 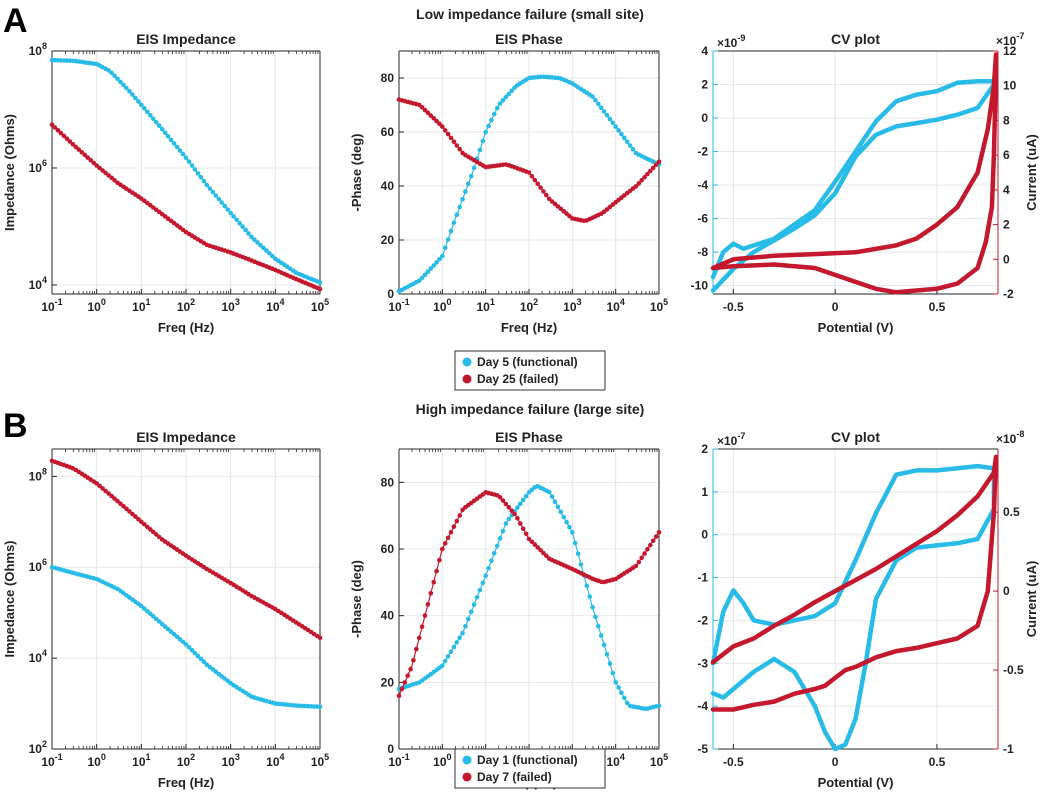 What do you see at coordinates (659, 305) in the screenshot?
I see `x-tick-label: 10⁵` at bounding box center [659, 305].